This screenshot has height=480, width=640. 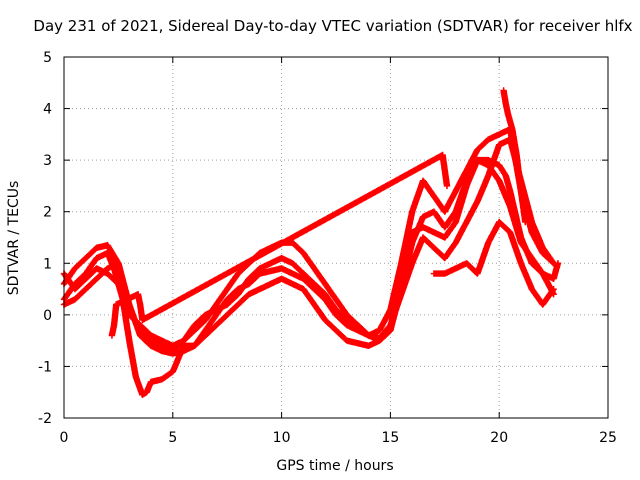 What do you see at coordinates (390, 438) in the screenshot?
I see `x-tick-label: 15` at bounding box center [390, 438].